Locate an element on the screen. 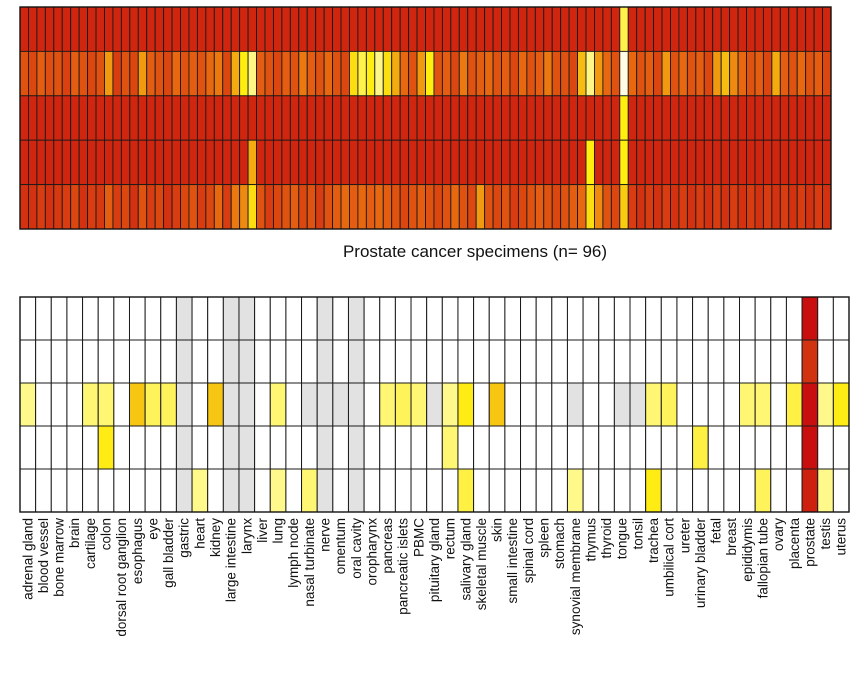 This screenshot has height=683, width=850. tissue-tick-label: rectum is located at coordinates (450, 538).